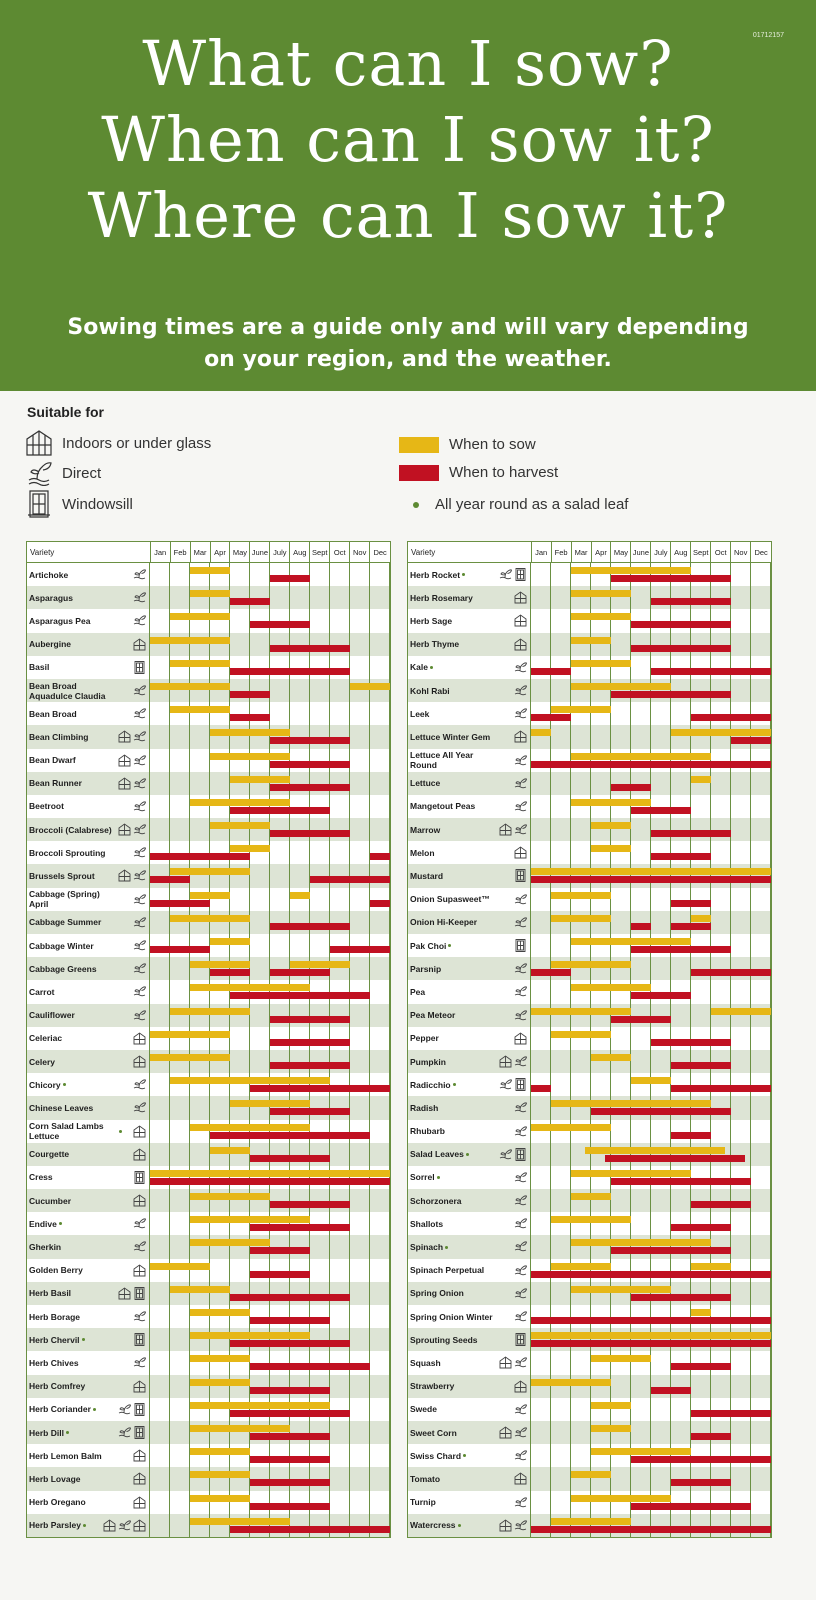  Describe the element at coordinates (181, 552) in the screenshot. I see `month-header: Feb` at that location.